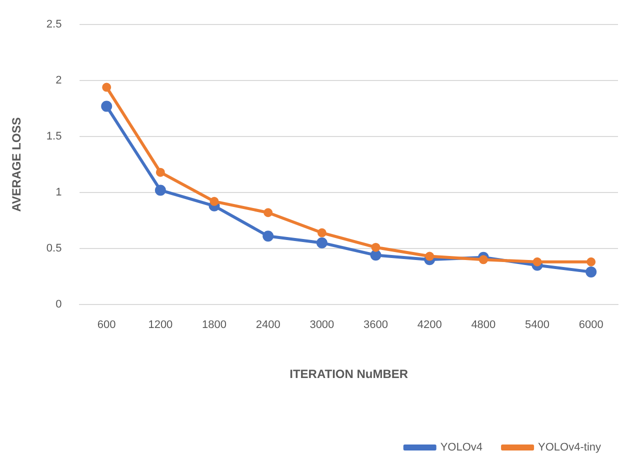  What do you see at coordinates (54, 248) in the screenshot?
I see `y-tick-label: 0.5` at bounding box center [54, 248].